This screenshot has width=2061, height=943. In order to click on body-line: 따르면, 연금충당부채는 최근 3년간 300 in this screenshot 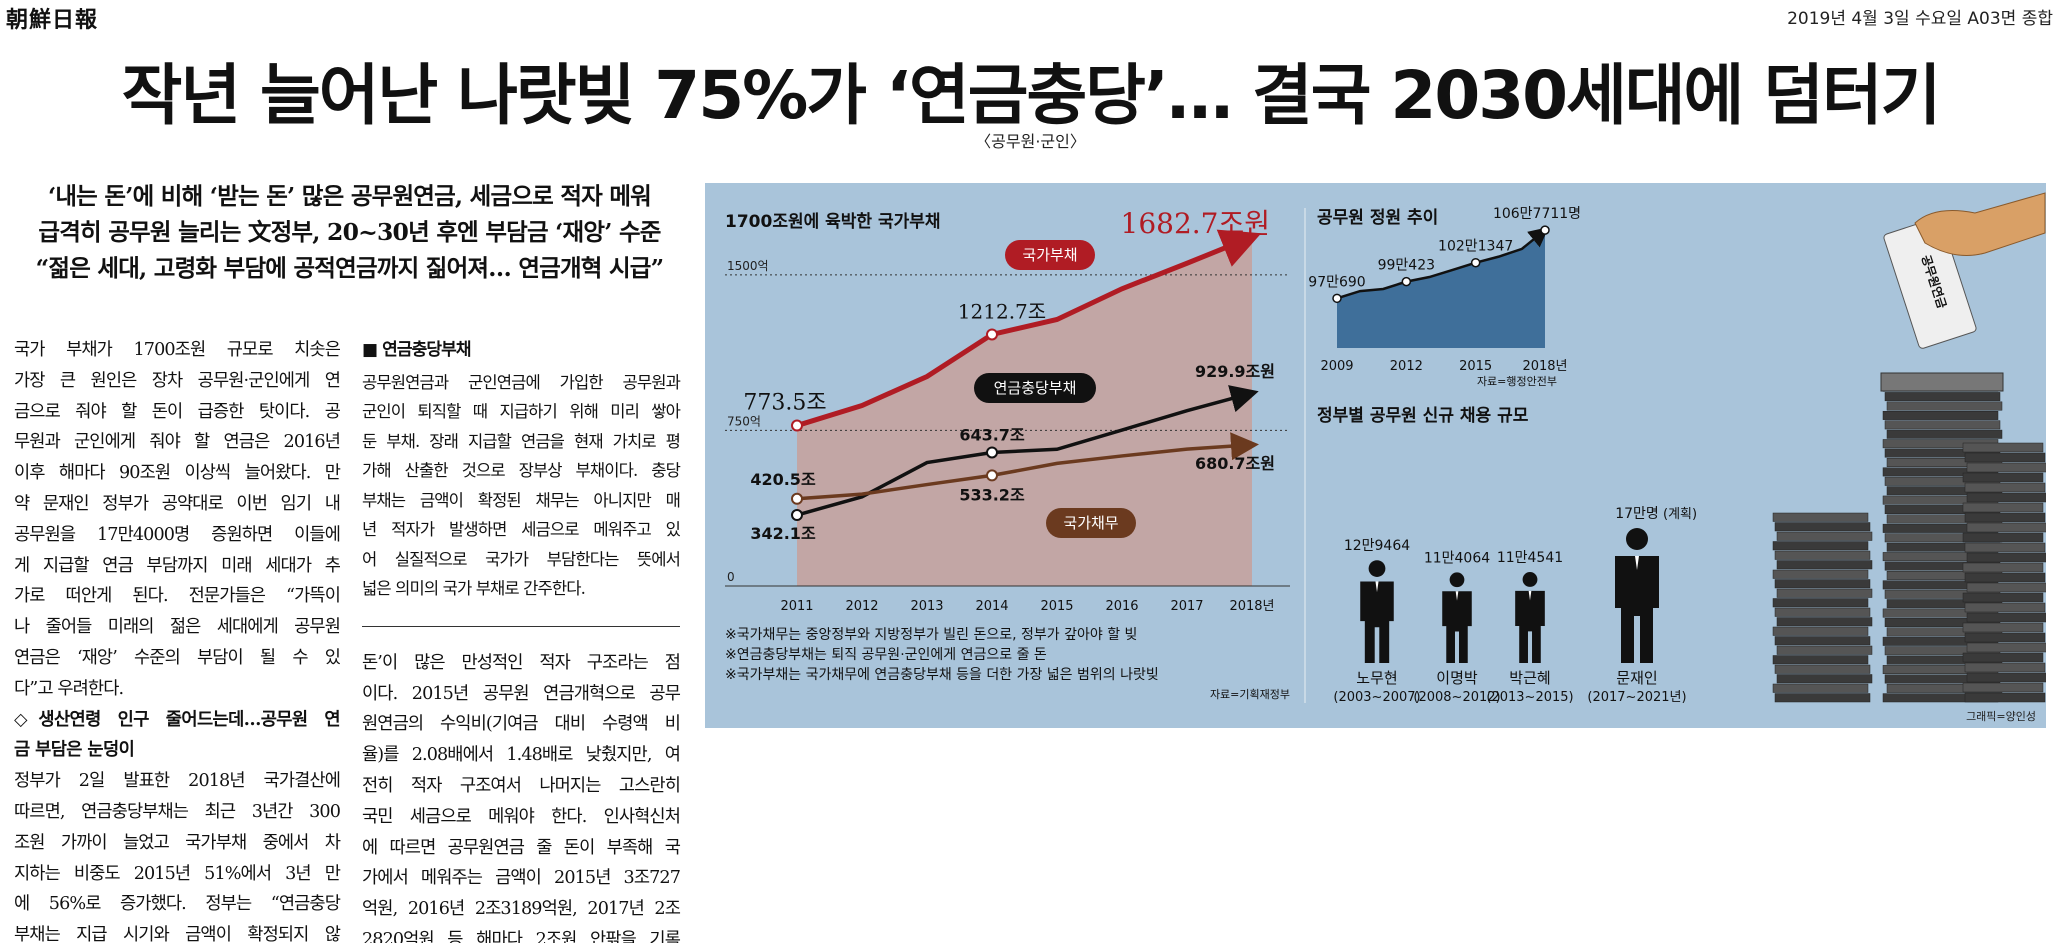, I will do `click(177, 811)`.